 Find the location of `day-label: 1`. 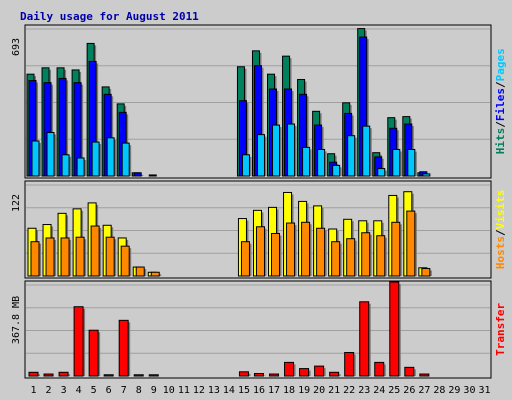

day-label: 1 is located at coordinates (34, 390).